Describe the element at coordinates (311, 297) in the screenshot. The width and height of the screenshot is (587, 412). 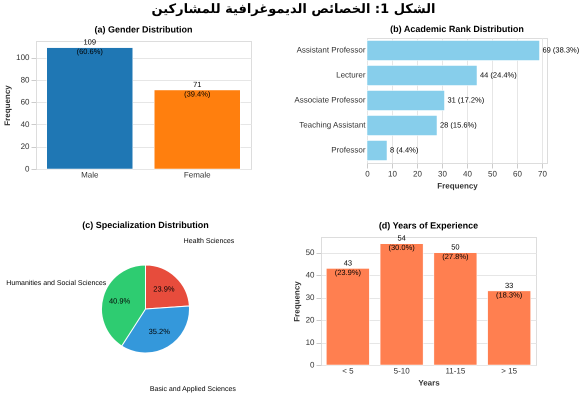
I see `y-tick-label: 30` at that location.